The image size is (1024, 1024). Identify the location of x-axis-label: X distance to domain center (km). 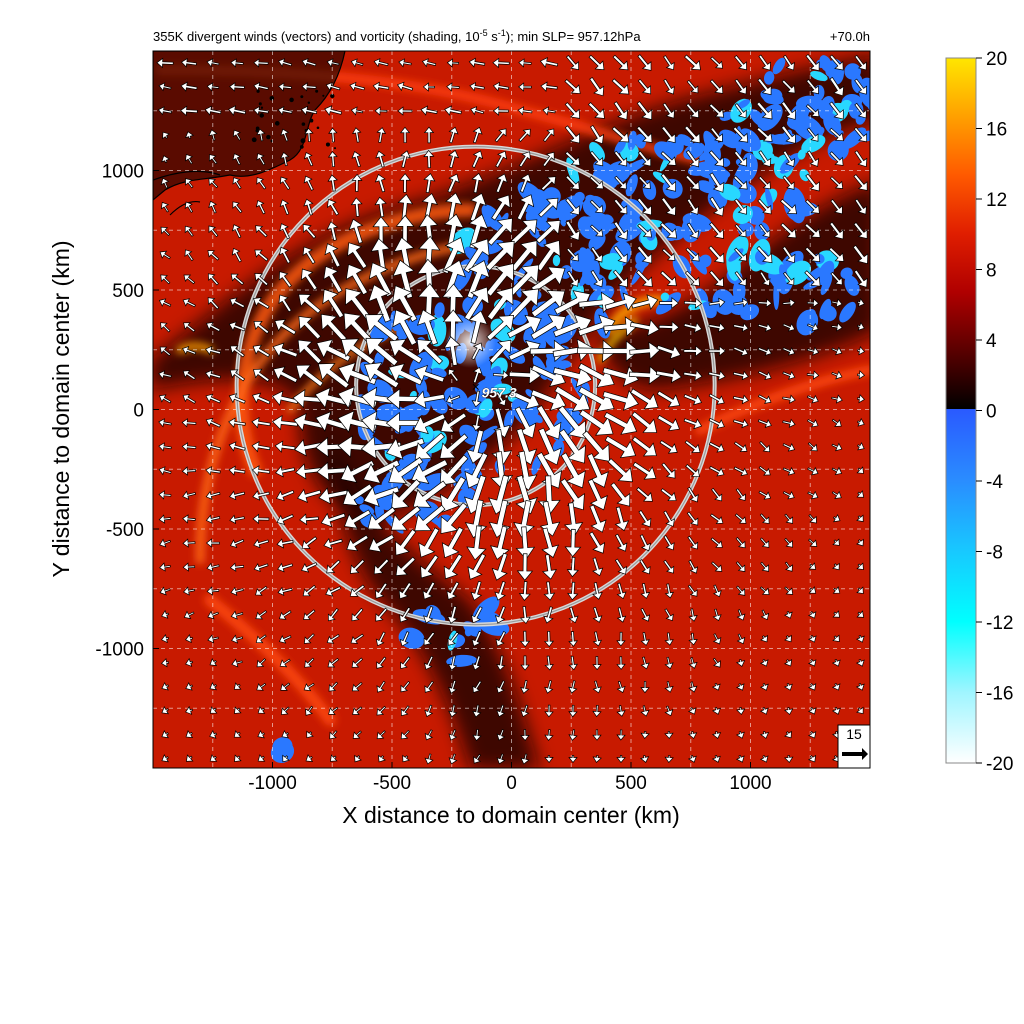
(510, 815).